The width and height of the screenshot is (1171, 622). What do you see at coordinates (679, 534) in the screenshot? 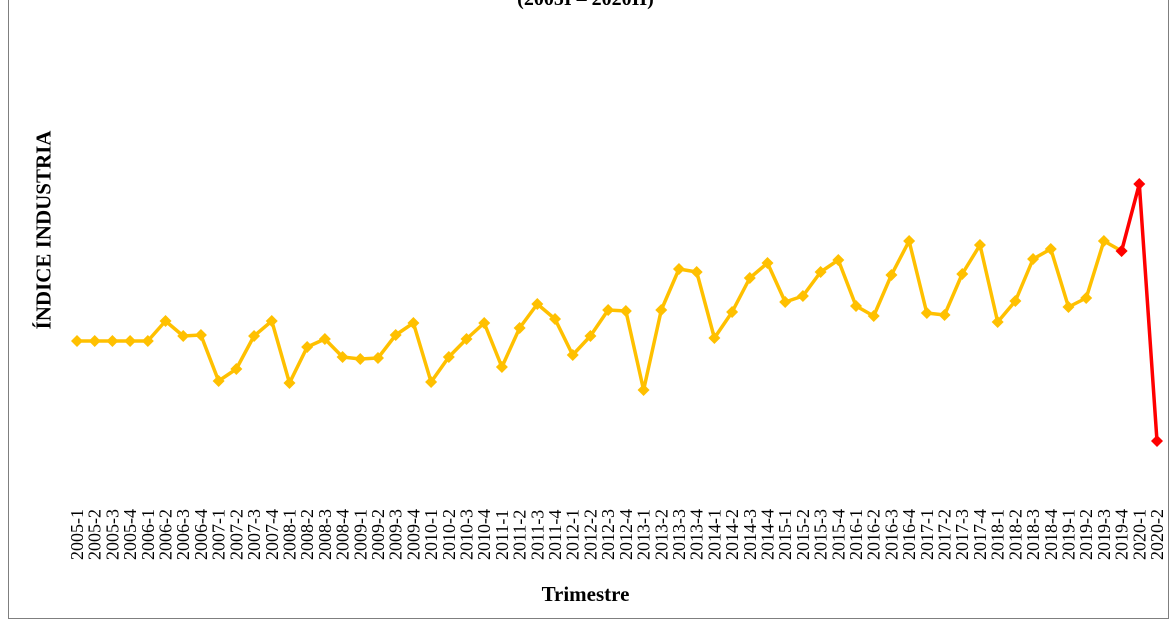
I see `x-tick-label: 2013-3` at bounding box center [679, 534].